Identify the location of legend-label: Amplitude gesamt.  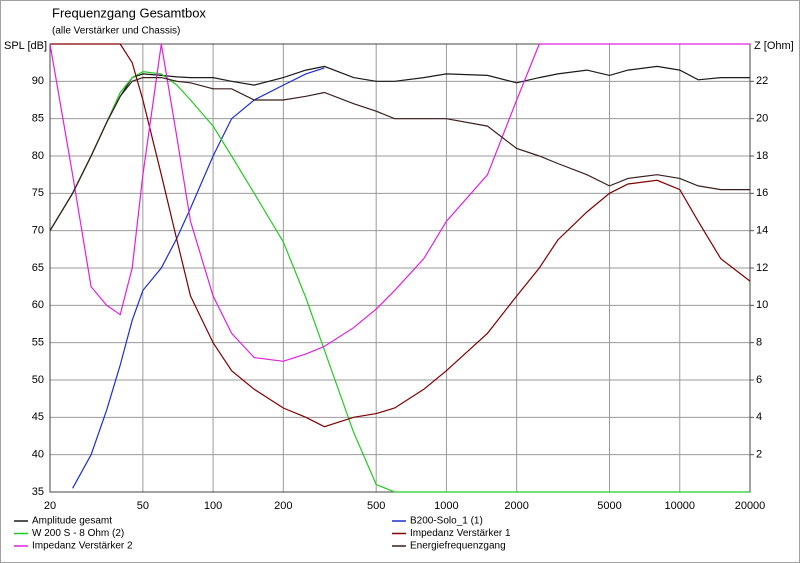
(72, 521).